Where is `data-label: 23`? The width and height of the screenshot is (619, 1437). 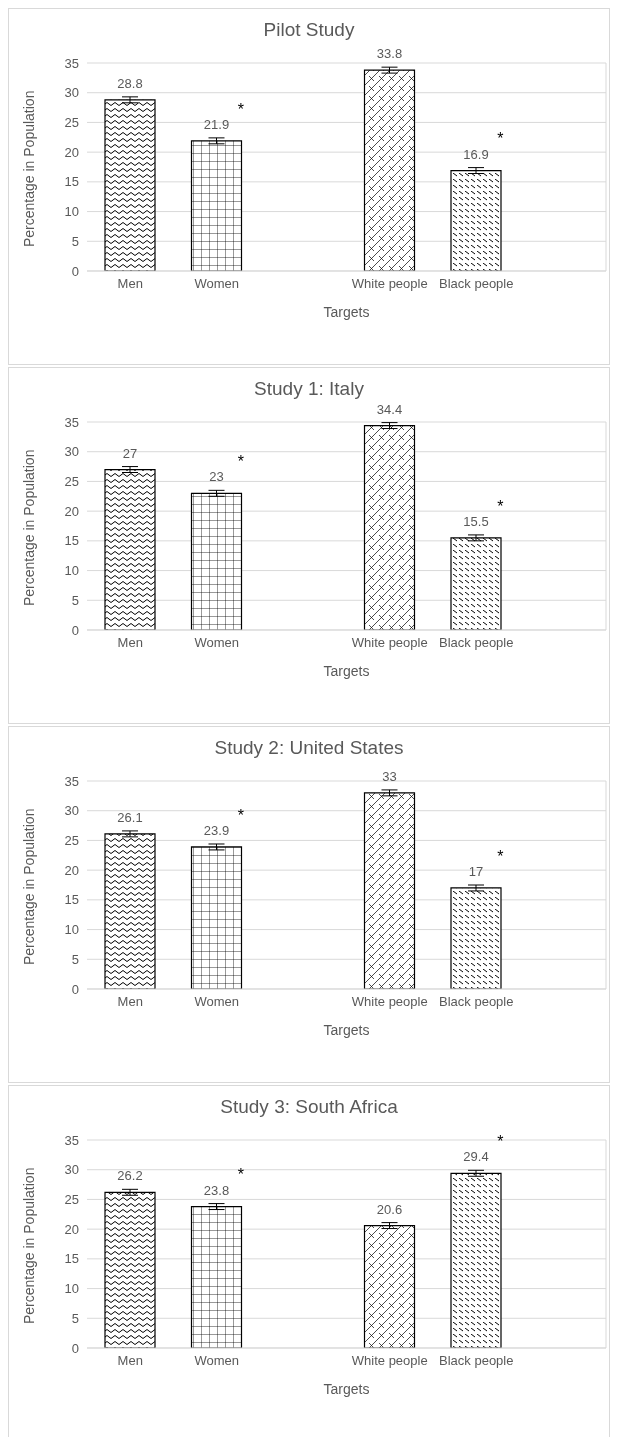
data-label: 23 is located at coordinates (216, 477).